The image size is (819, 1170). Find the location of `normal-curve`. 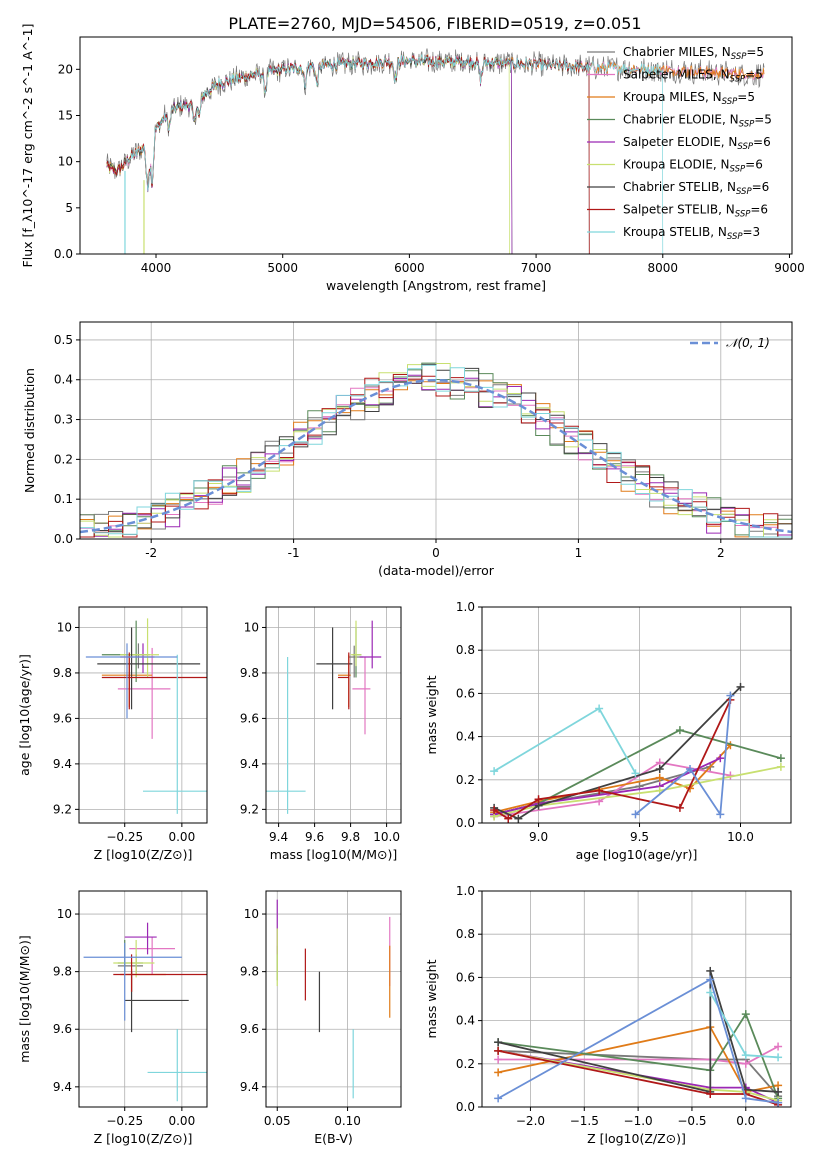

normal-curve is located at coordinates (436, 456).